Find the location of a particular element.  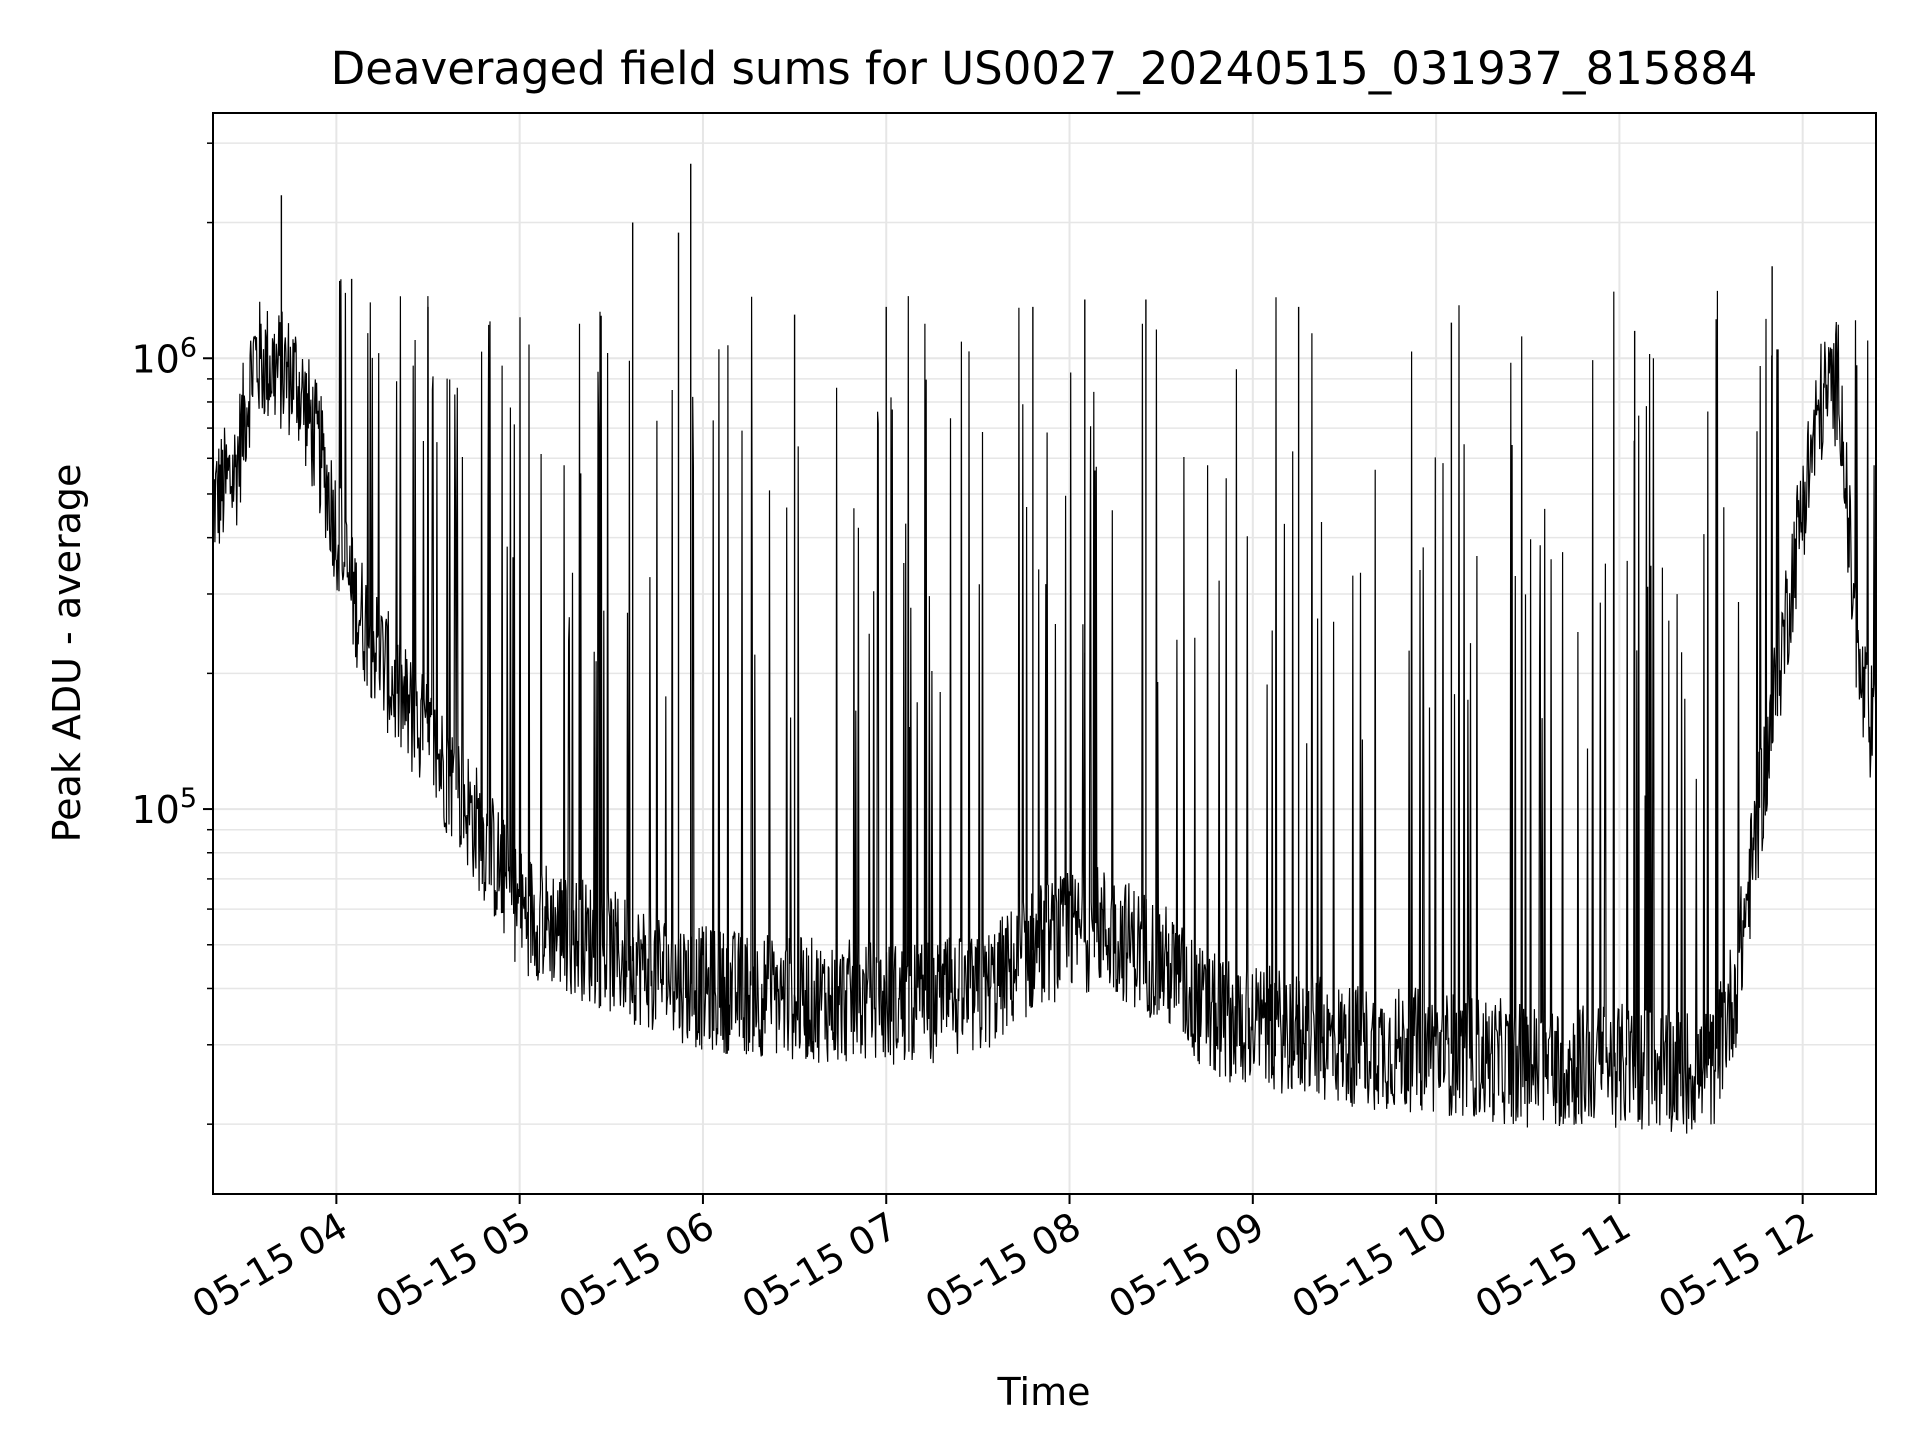

y-tick-label: 10⁶ is located at coordinates (164, 356).